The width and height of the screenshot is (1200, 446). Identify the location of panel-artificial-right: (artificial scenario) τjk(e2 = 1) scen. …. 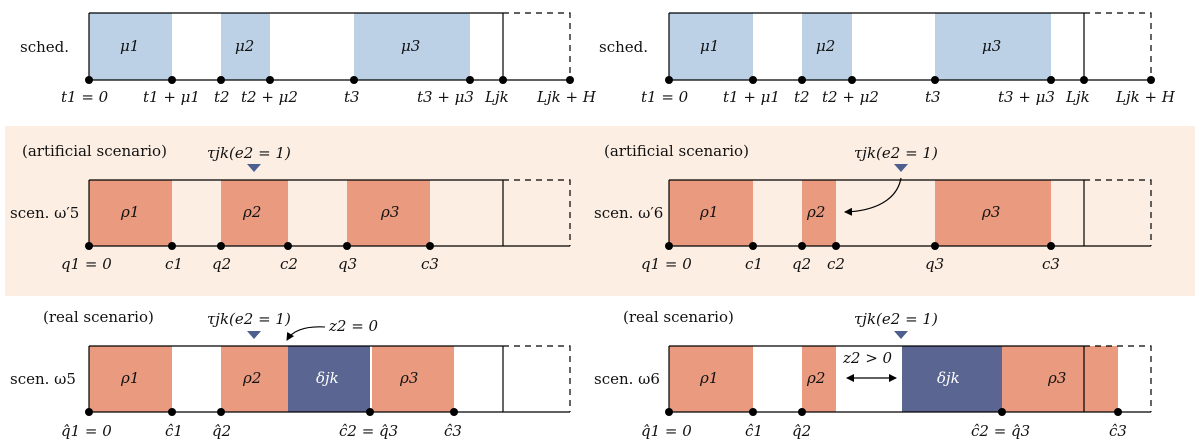
(873, 207).